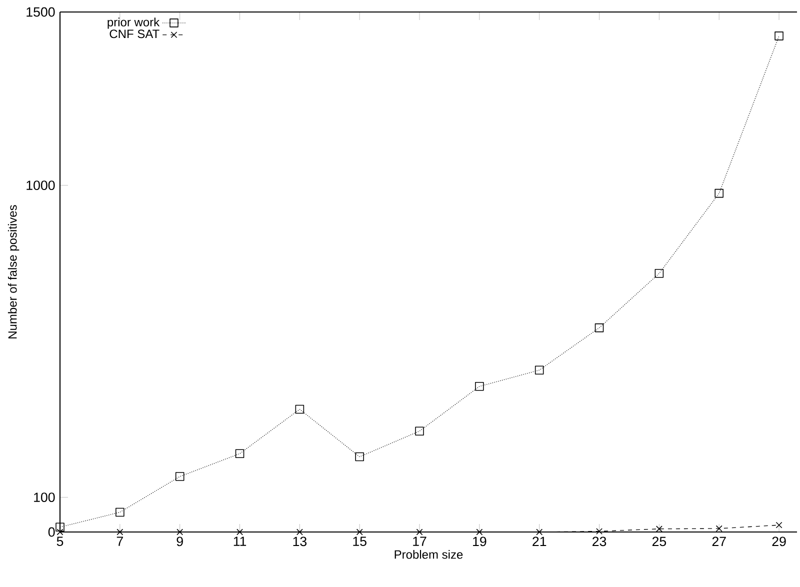 This screenshot has height=587, width=800. What do you see at coordinates (40, 185) in the screenshot?
I see `y-tick-label: 1000` at bounding box center [40, 185].